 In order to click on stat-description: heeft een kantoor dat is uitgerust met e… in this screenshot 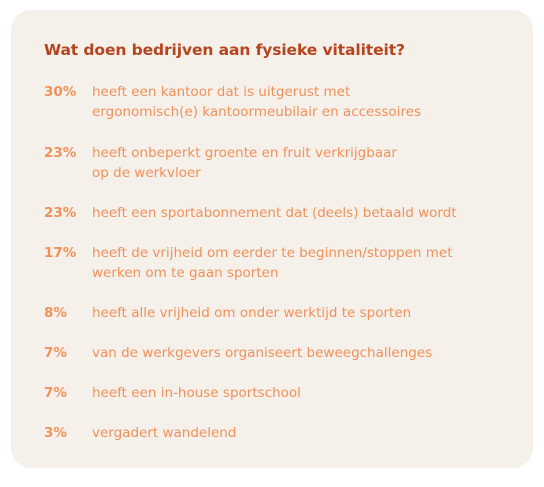, I will do `click(307, 102)`.